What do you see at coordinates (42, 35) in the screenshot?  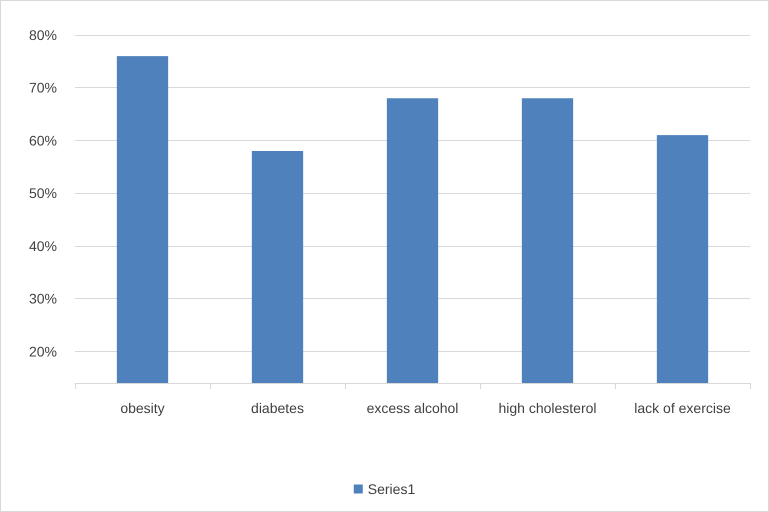 I see `y-tick-label: 80%` at bounding box center [42, 35].